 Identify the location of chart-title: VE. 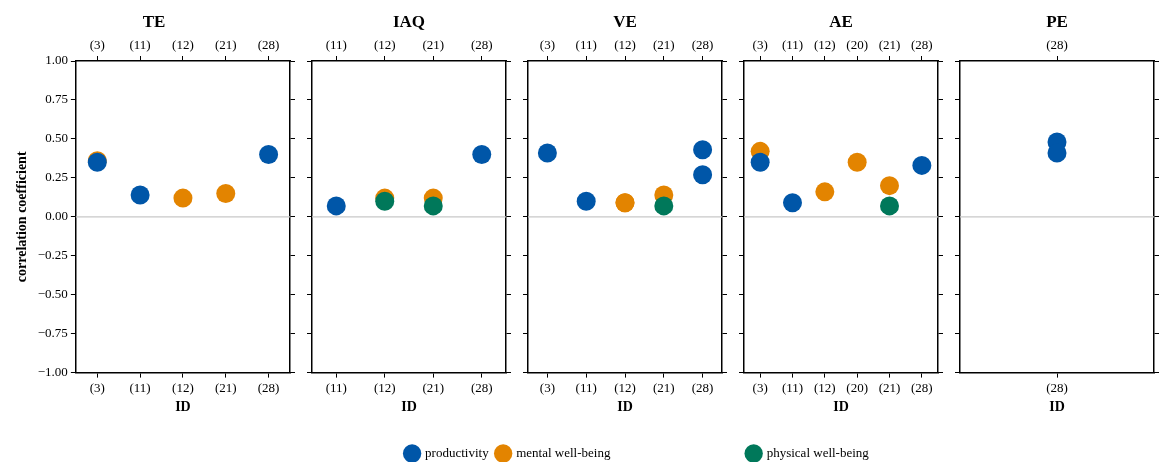
(625, 21).